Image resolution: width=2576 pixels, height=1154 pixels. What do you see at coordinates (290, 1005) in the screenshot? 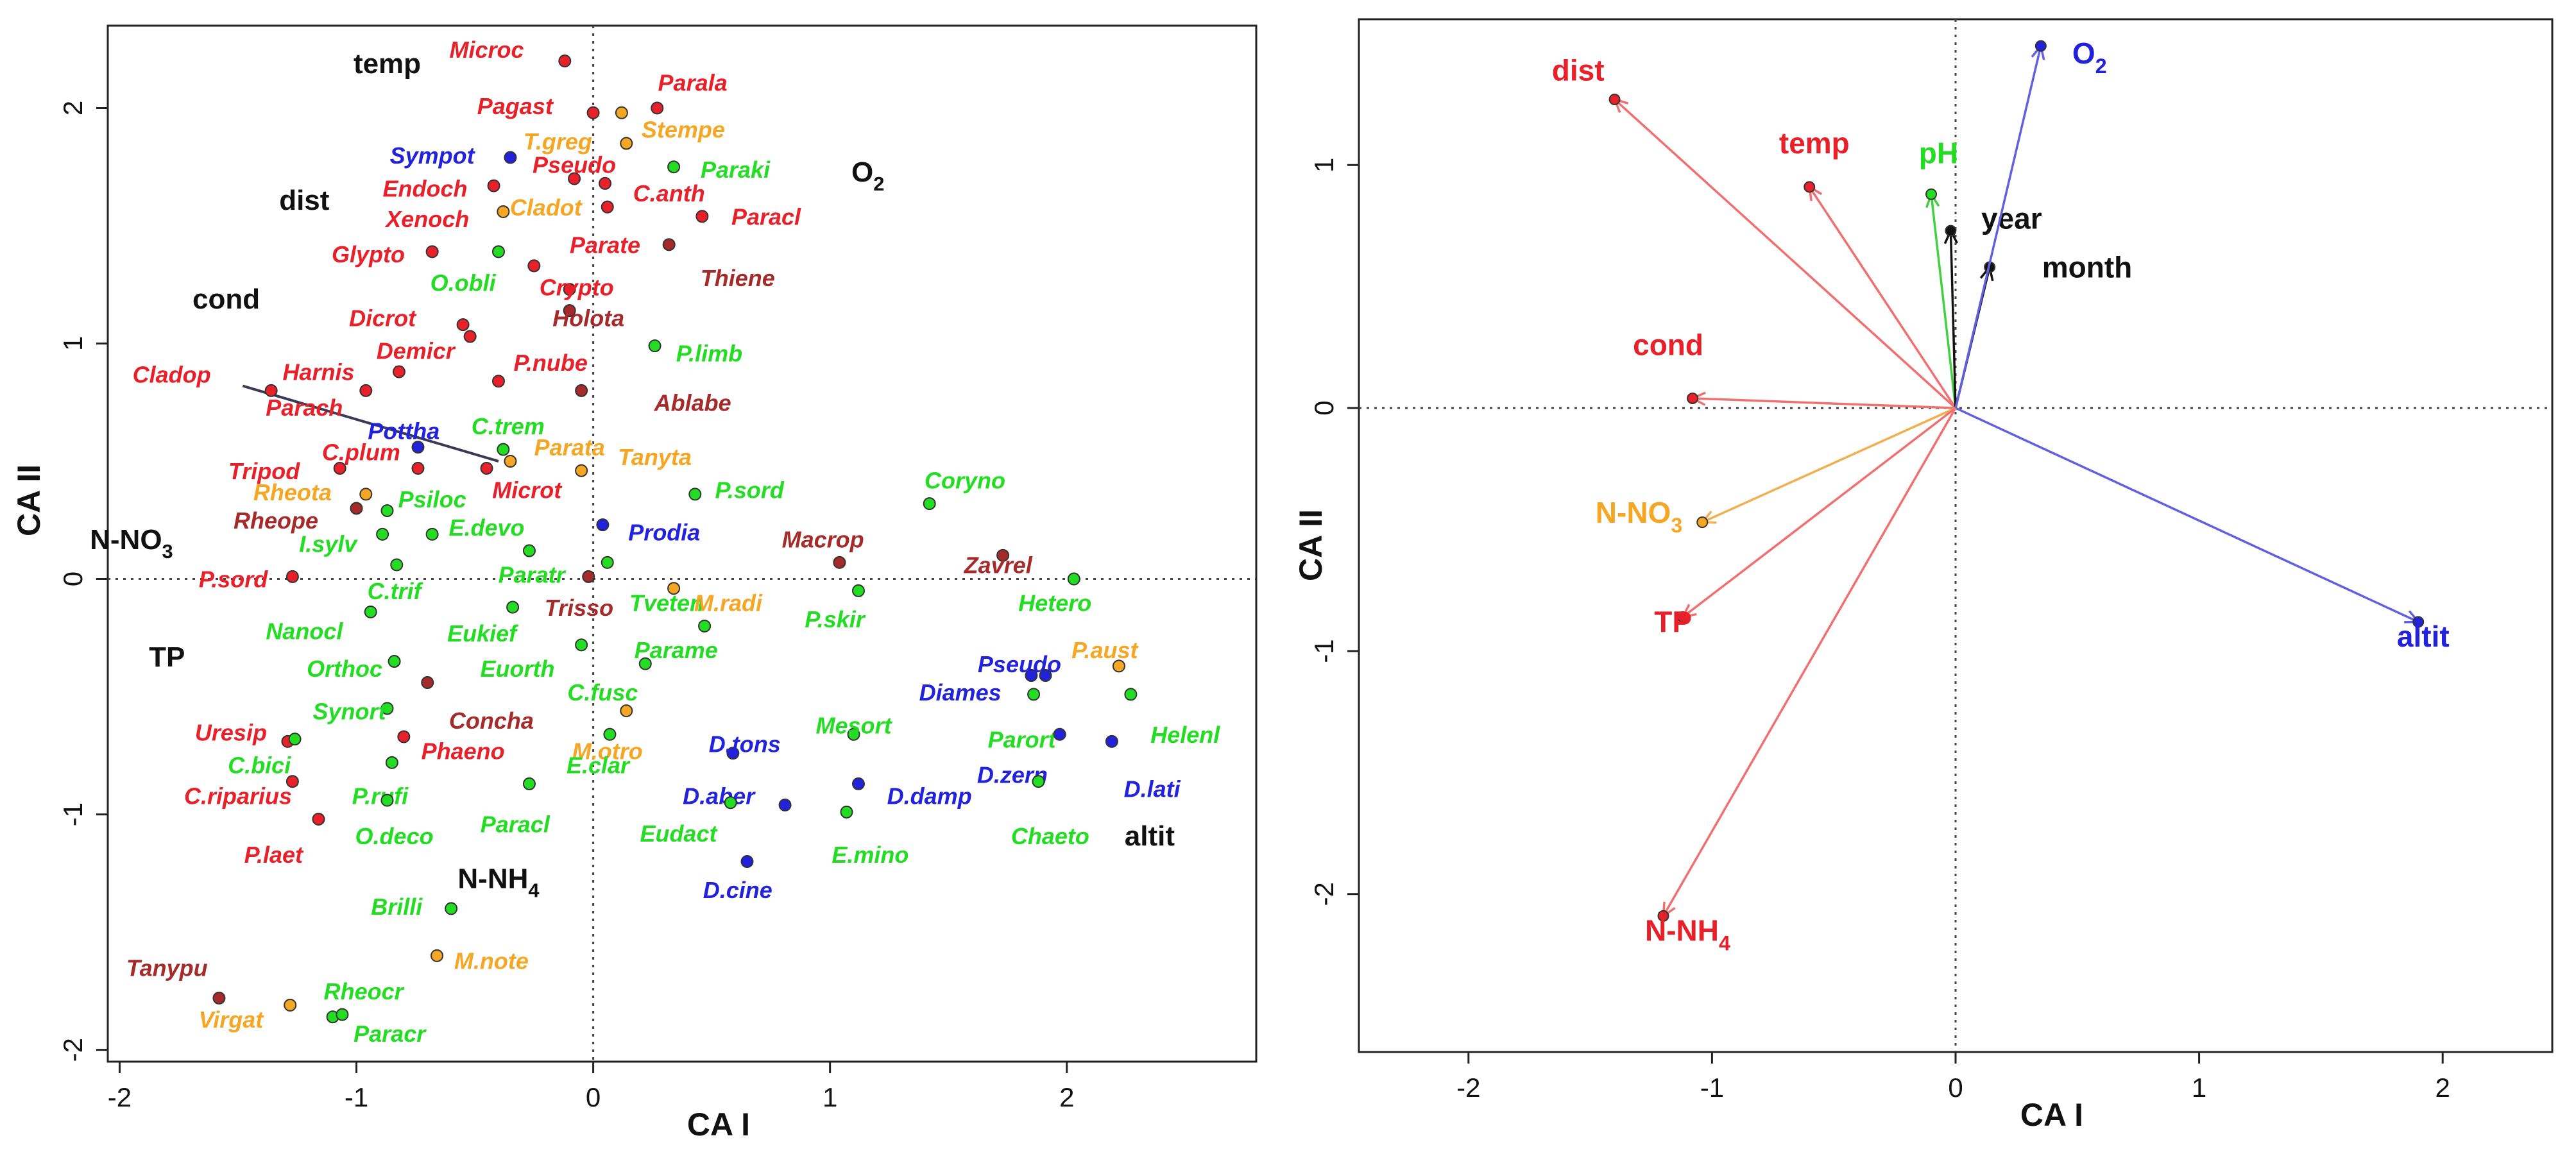
I see `species-point-virgat` at bounding box center [290, 1005].